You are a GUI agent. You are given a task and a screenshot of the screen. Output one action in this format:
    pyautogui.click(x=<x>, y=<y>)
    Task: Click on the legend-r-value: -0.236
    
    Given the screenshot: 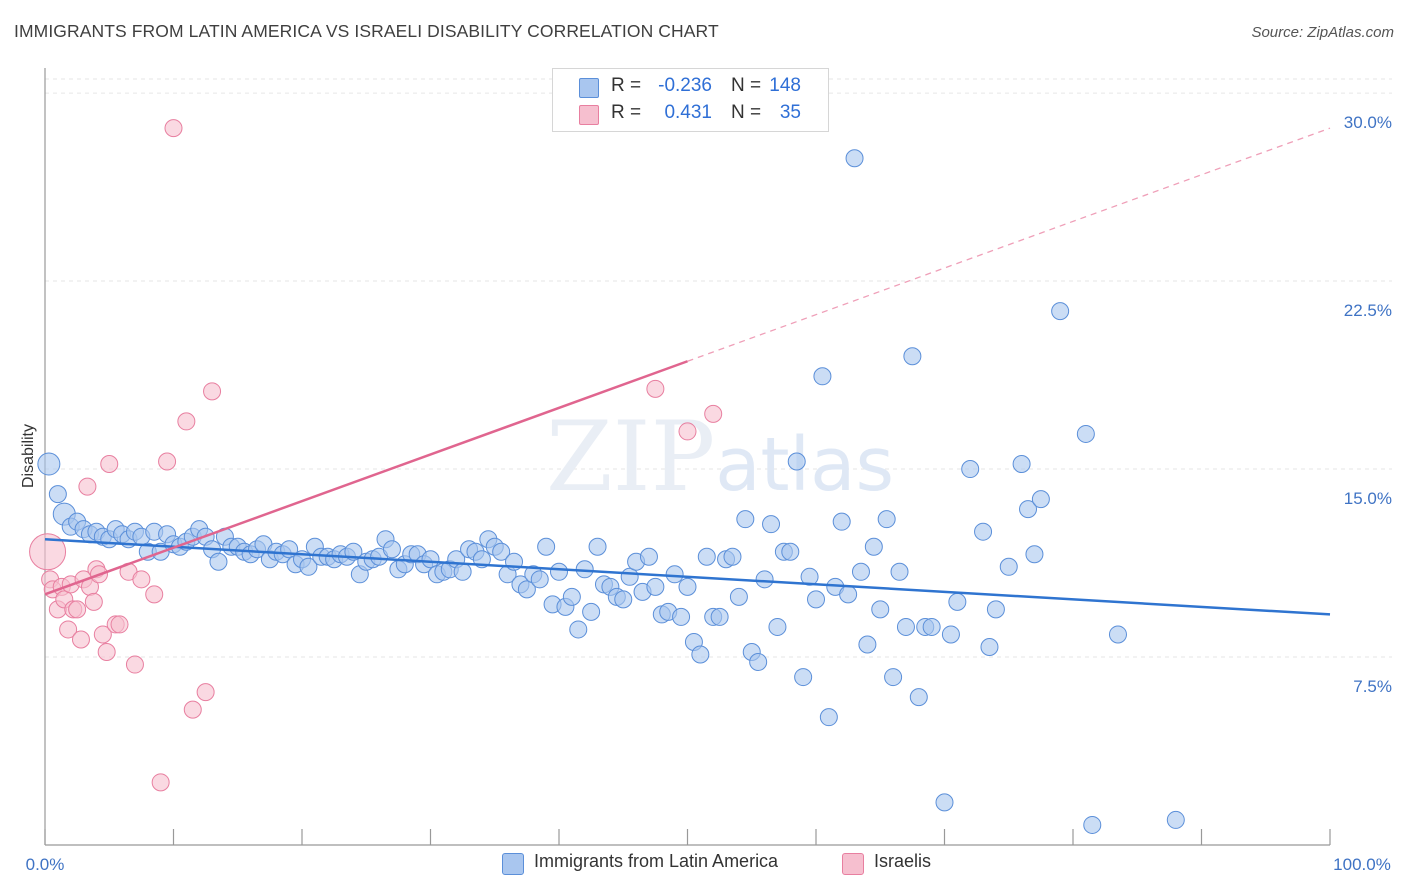 What is the action you would take?
    pyautogui.click(x=685, y=85)
    